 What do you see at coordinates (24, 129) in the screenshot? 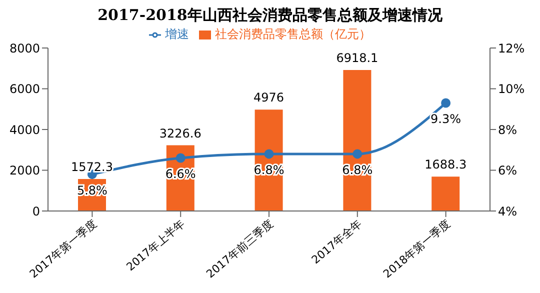
I see `y-tick-label: 4000` at bounding box center [24, 129].